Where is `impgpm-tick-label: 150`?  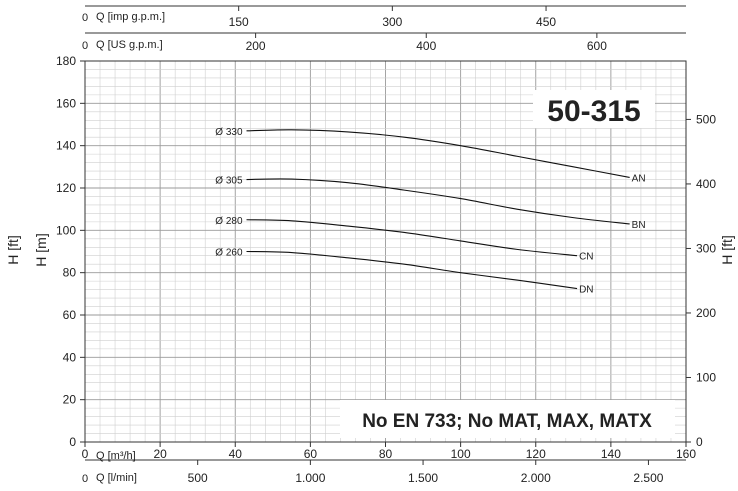 impgpm-tick-label: 150 is located at coordinates (239, 22).